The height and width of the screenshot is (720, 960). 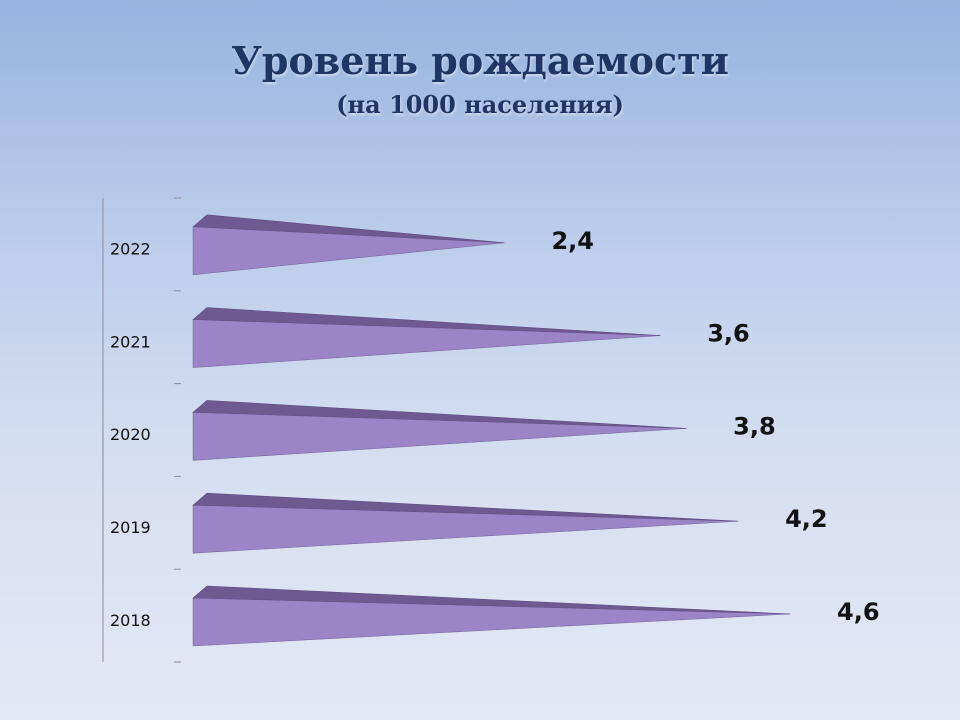 I want to click on value-label-2022: 2,4, so click(x=572, y=241).